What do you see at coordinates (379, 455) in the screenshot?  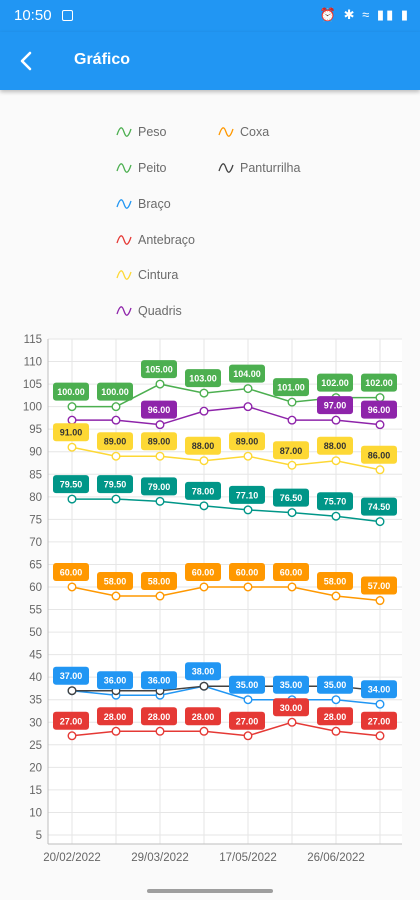 I see `data-label-text: 86.00` at bounding box center [379, 455].